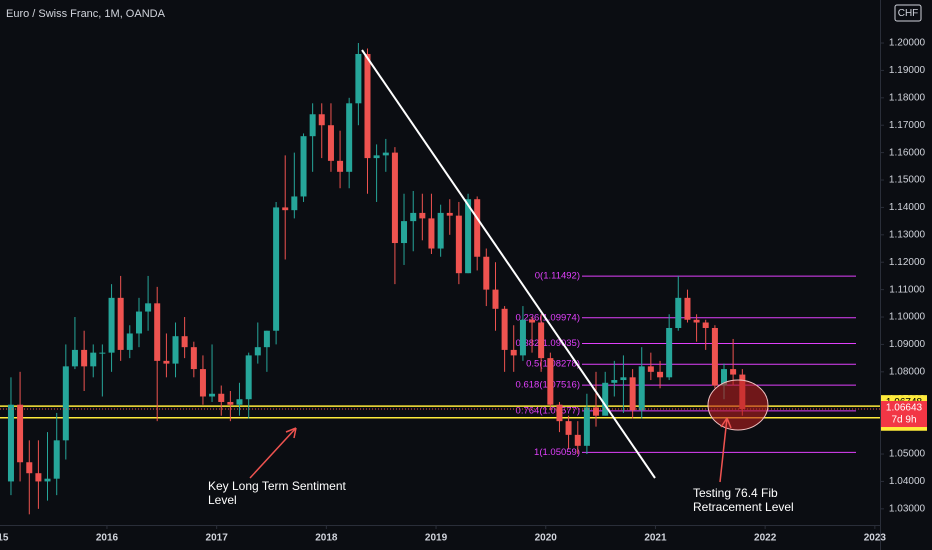  I want to click on x-tick-label: 2021, so click(655, 538).